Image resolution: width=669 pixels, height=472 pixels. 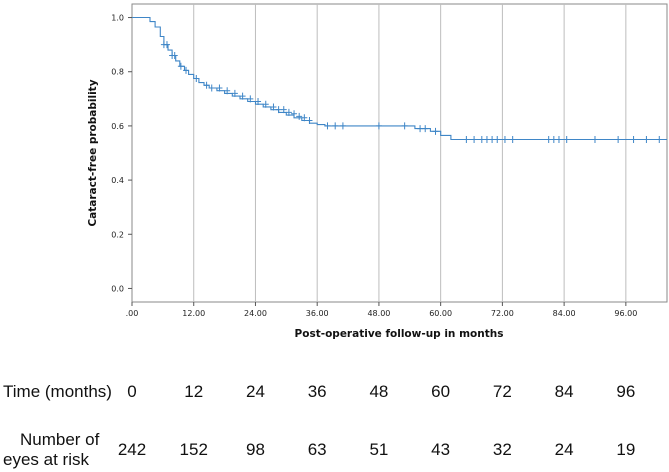 I want to click on time-value: 60, so click(x=441, y=391).